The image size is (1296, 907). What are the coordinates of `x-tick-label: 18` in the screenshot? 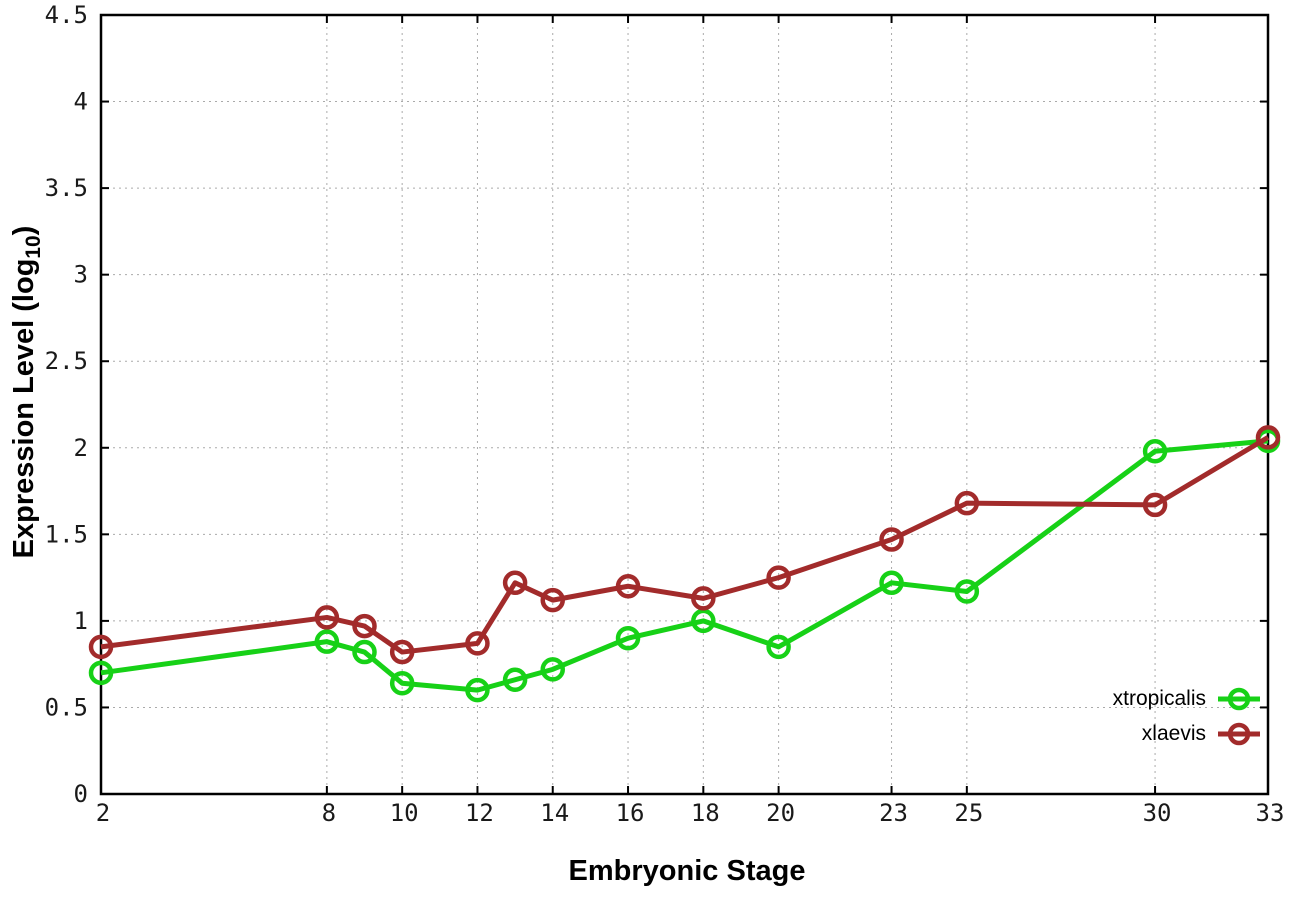 It's located at (705, 813).